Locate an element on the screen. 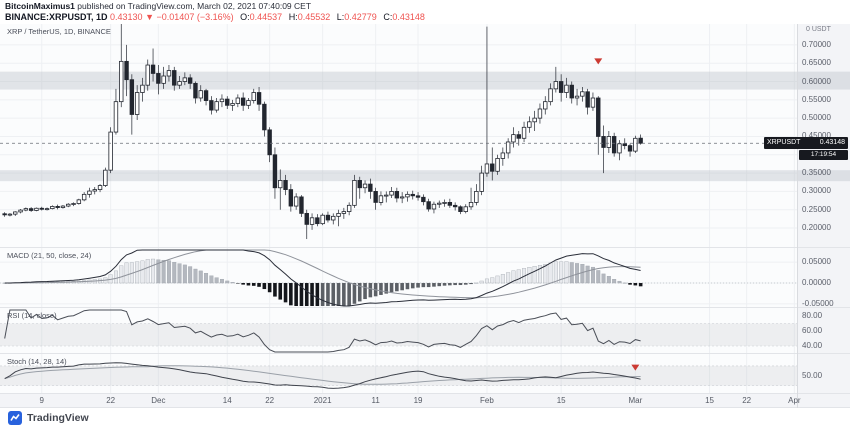  time-tick-label: 11 is located at coordinates (375, 400).